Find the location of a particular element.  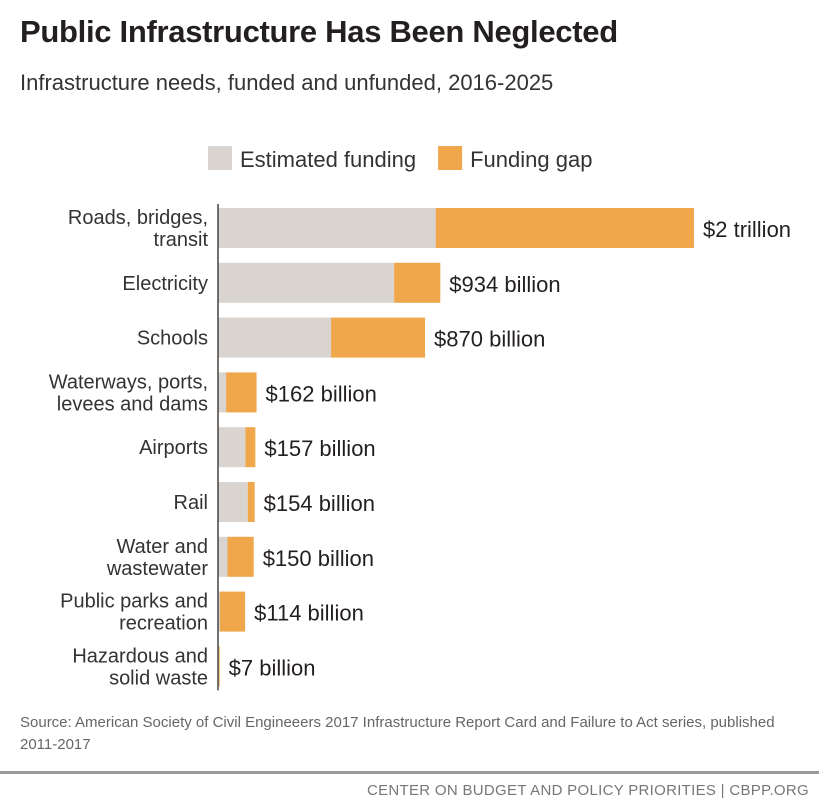

data-label: $114 billion is located at coordinates (309, 613).